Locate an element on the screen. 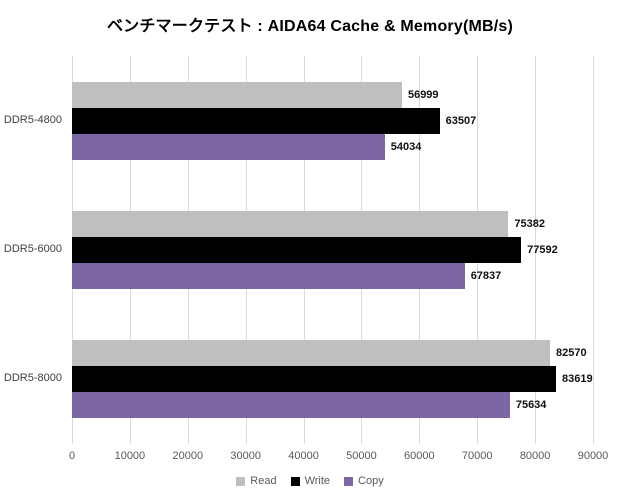 This screenshot has width=620, height=500. data-label-ddr5-8000-write: 83619 is located at coordinates (577, 379).